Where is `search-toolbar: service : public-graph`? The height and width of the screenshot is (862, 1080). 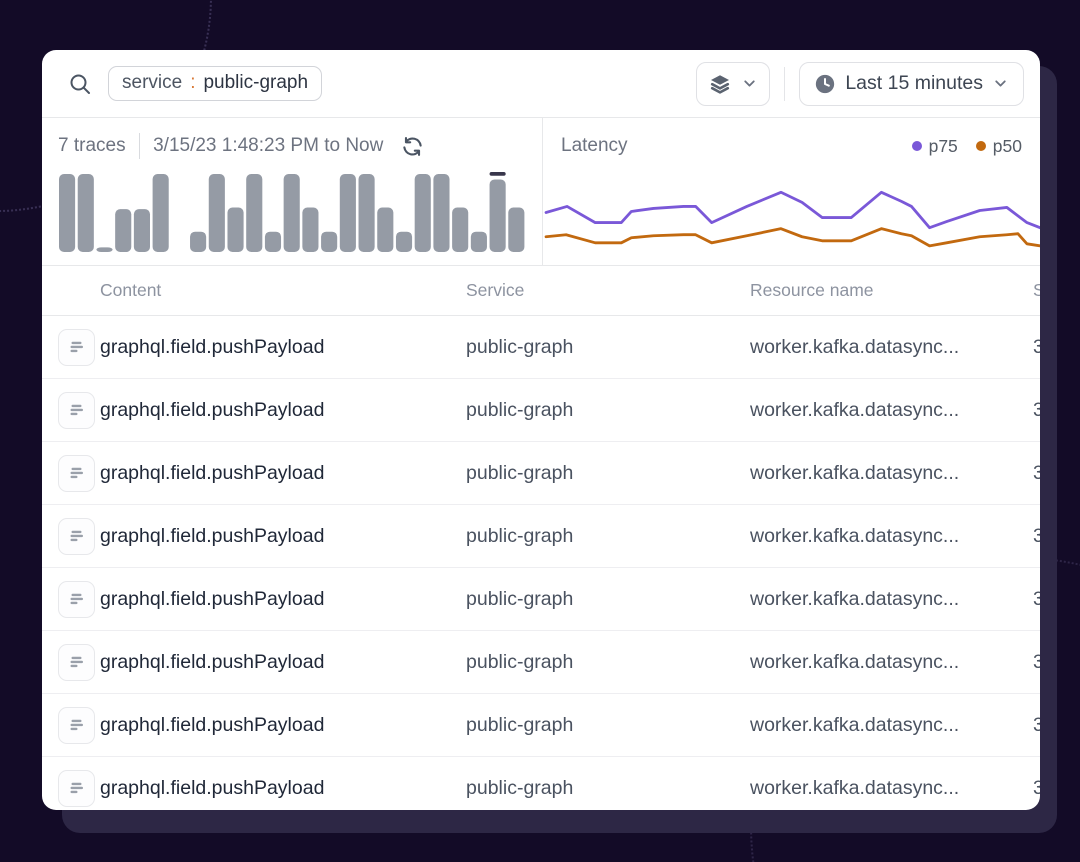
search-toolbar: service : public-graph is located at coordinates (541, 84).